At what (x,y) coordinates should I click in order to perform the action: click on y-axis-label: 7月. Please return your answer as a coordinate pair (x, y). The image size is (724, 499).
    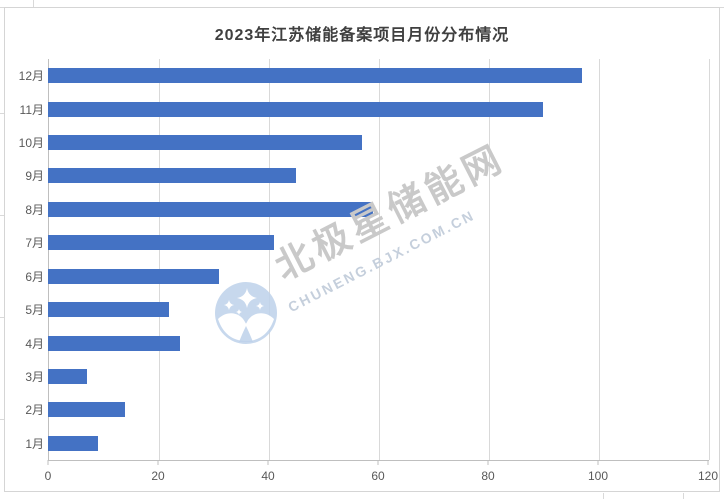
    Looking at the image, I should click on (34, 243).